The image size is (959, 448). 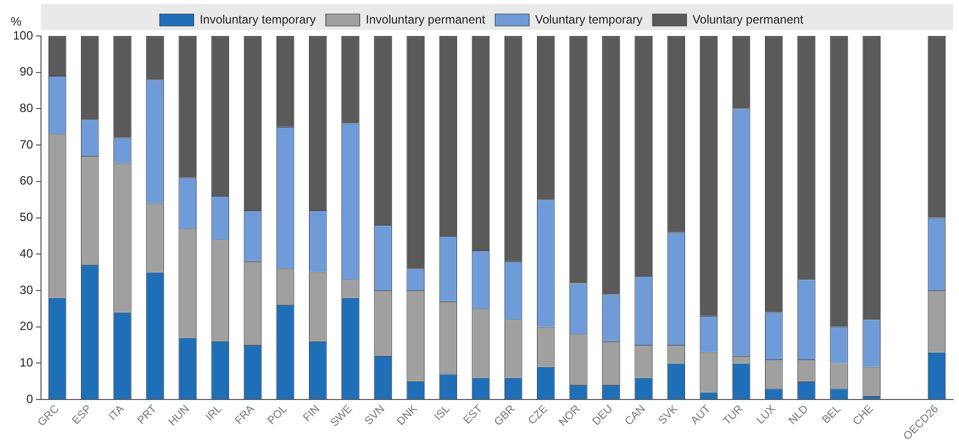 What do you see at coordinates (27, 108) in the screenshot?
I see `y-tick-label: 80` at bounding box center [27, 108].